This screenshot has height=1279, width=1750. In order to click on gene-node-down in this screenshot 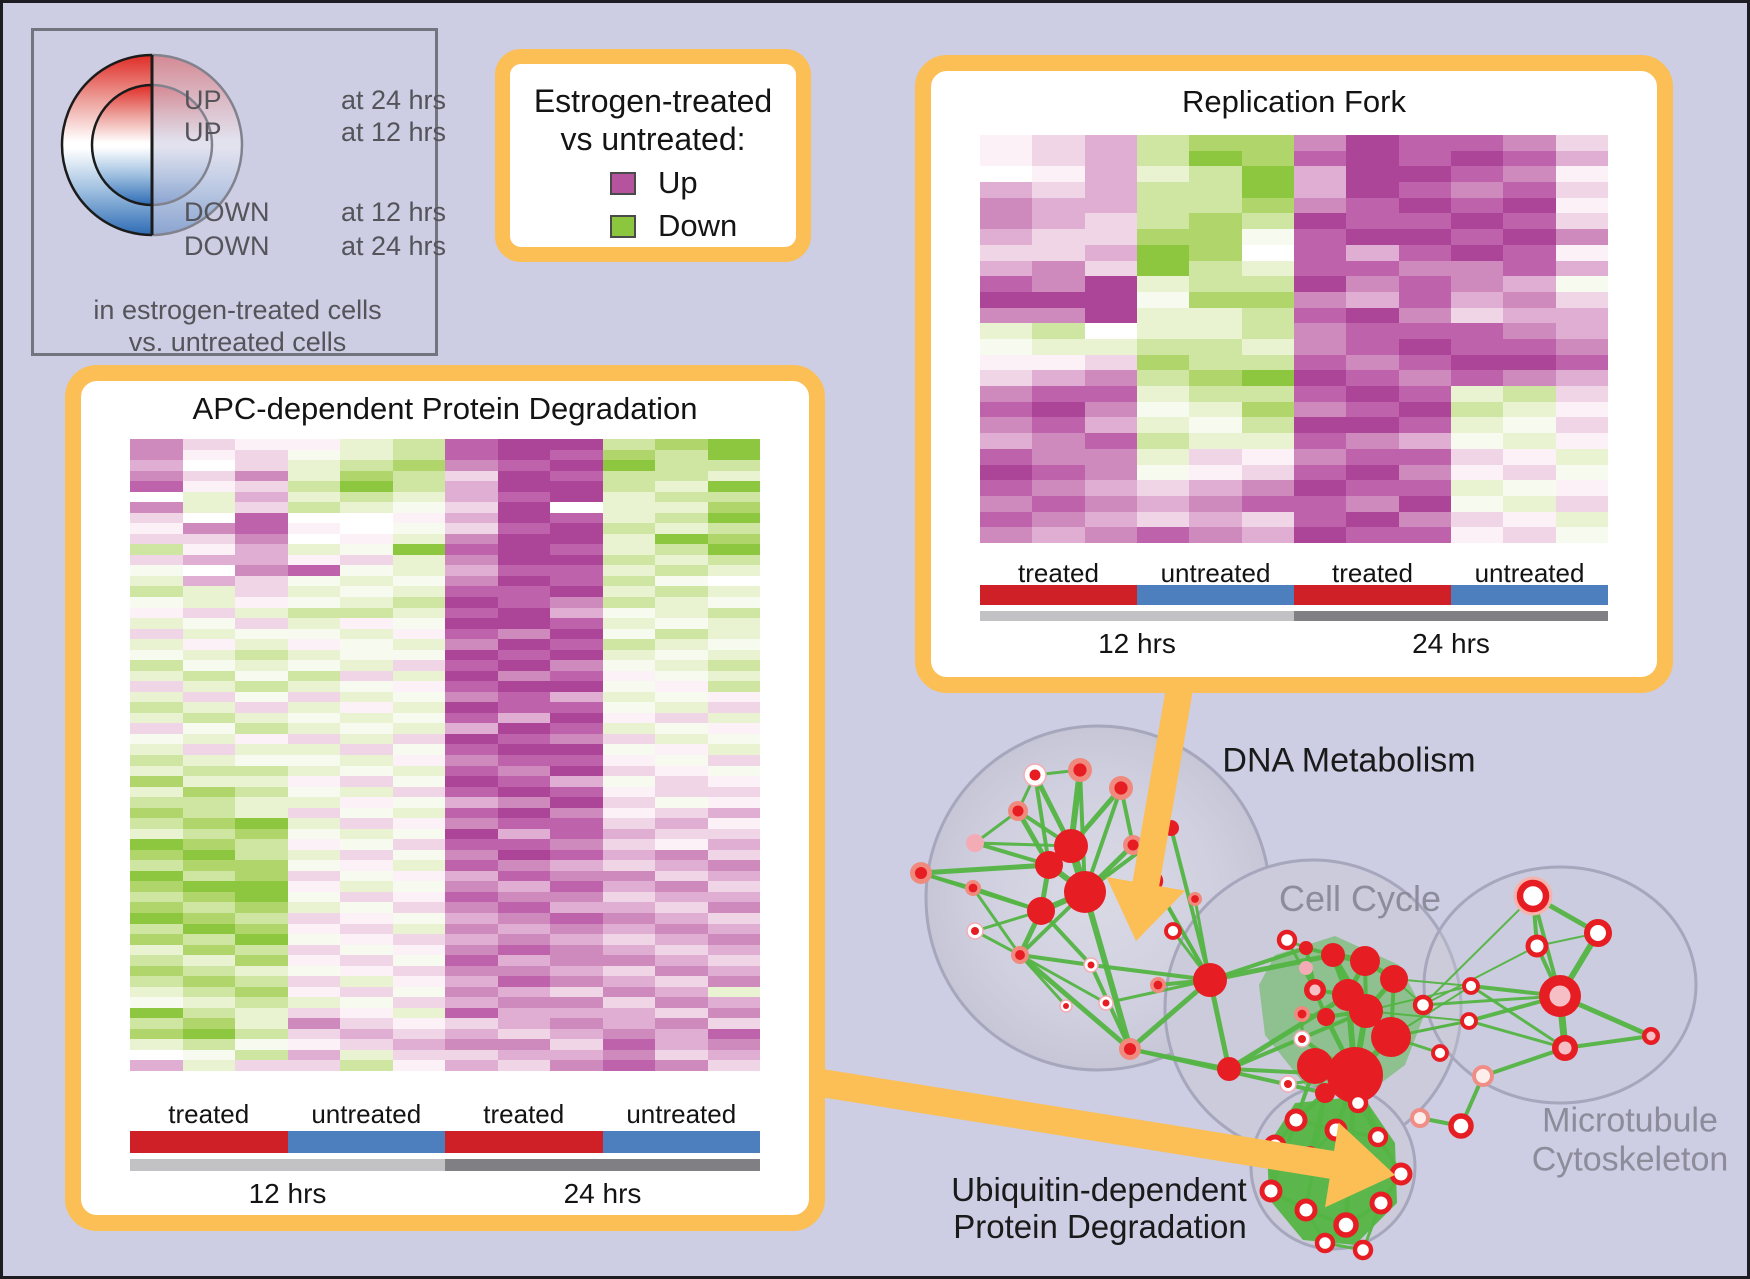, I will do `click(1423, 1005)`.